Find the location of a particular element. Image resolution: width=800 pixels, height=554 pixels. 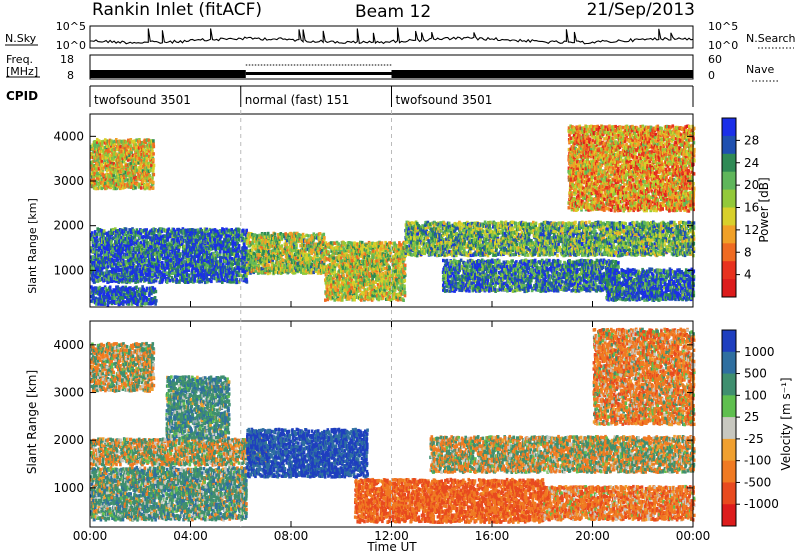

noise-search-label: N.Search is located at coordinates (771, 38).